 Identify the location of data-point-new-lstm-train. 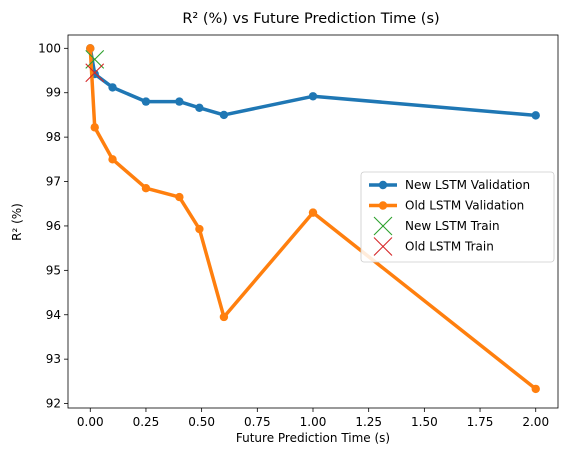
(95, 59).